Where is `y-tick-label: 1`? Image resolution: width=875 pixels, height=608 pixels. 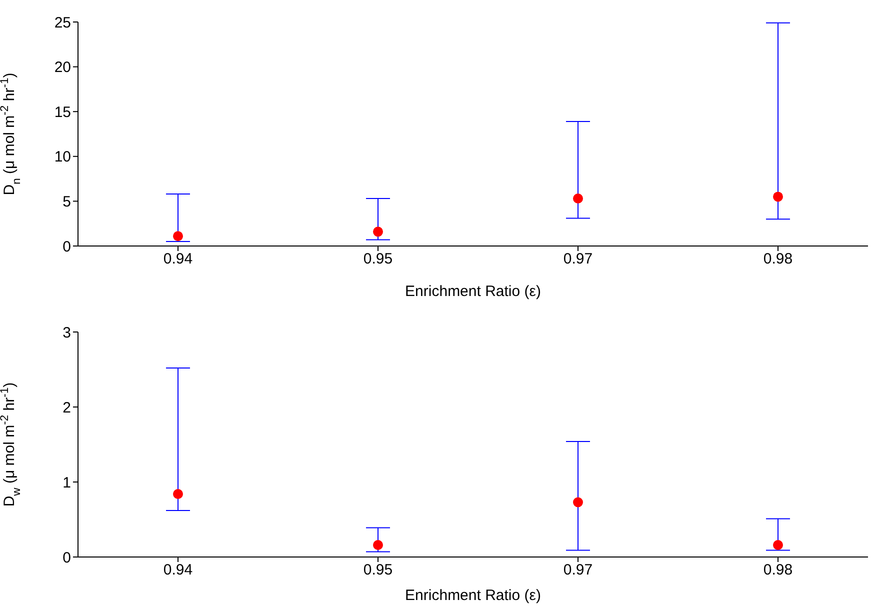
y-tick-label: 1 is located at coordinates (66, 483).